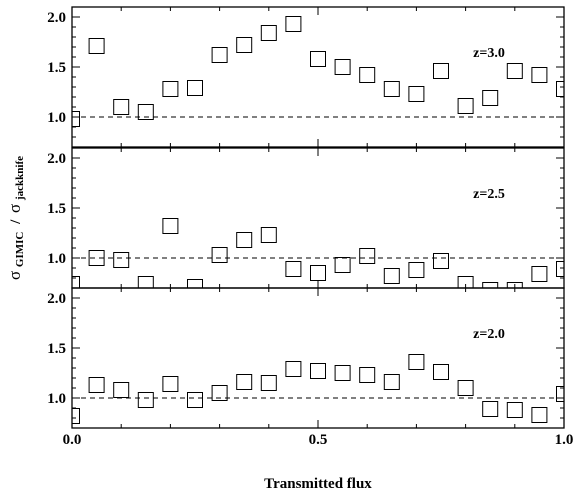  What do you see at coordinates (72, 440) in the screenshot?
I see `x-tick-label: 0.0` at bounding box center [72, 440].